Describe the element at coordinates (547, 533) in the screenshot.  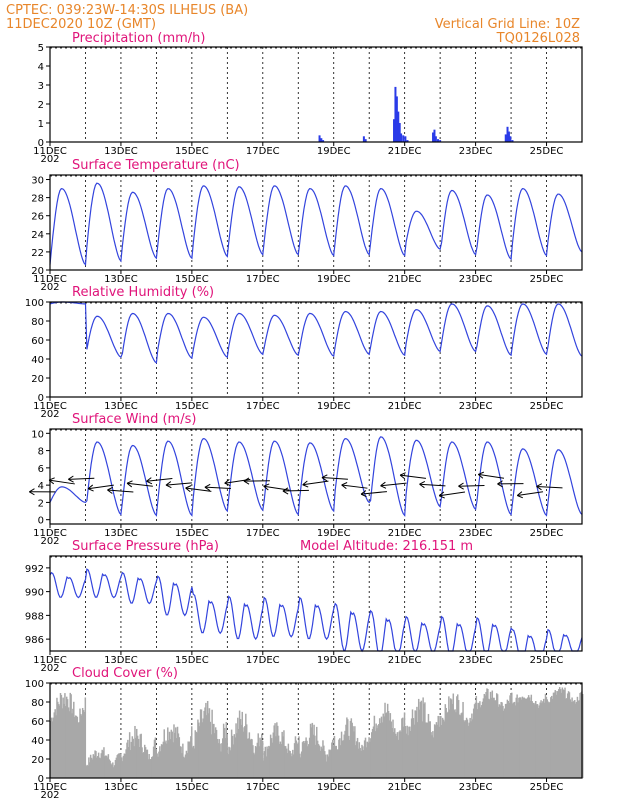
I see `wind-xtick-label: 25DEC` at that location.